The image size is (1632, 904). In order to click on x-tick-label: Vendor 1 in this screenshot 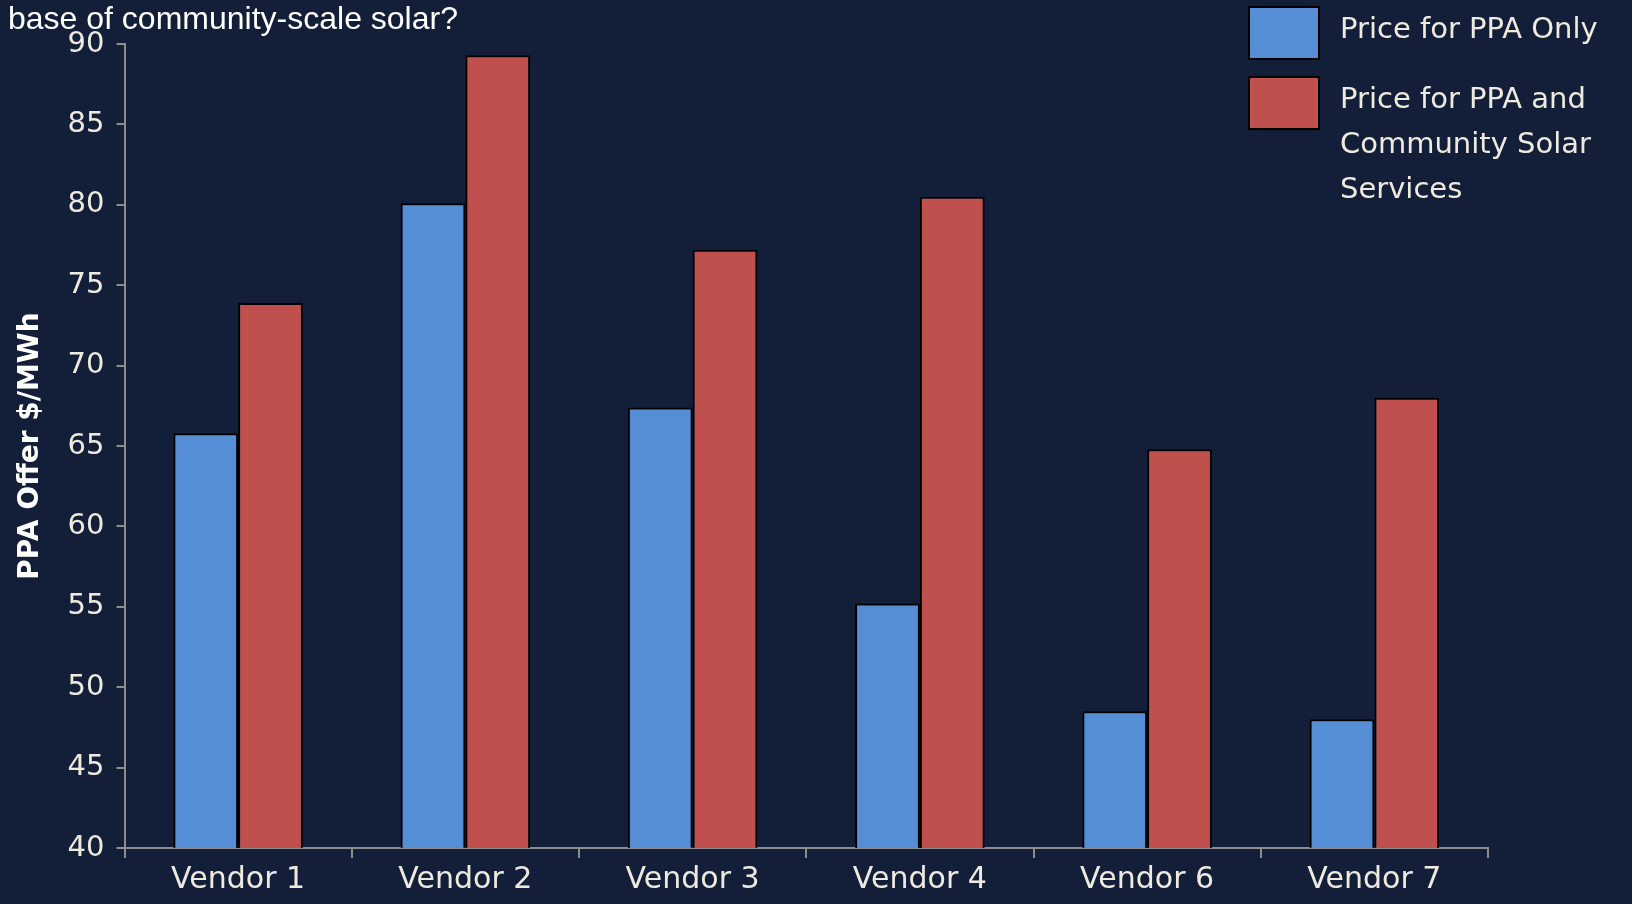, I will do `click(238, 877)`.